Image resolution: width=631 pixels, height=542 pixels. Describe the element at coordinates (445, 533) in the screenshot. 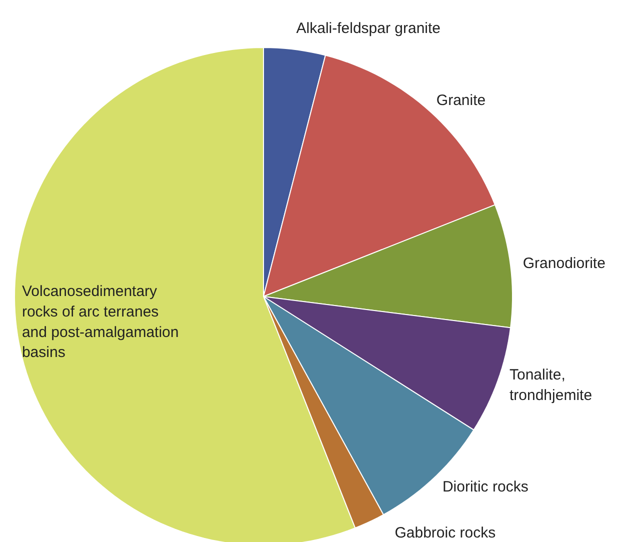

I see `slice-label: Gabbroic rocks` at that location.